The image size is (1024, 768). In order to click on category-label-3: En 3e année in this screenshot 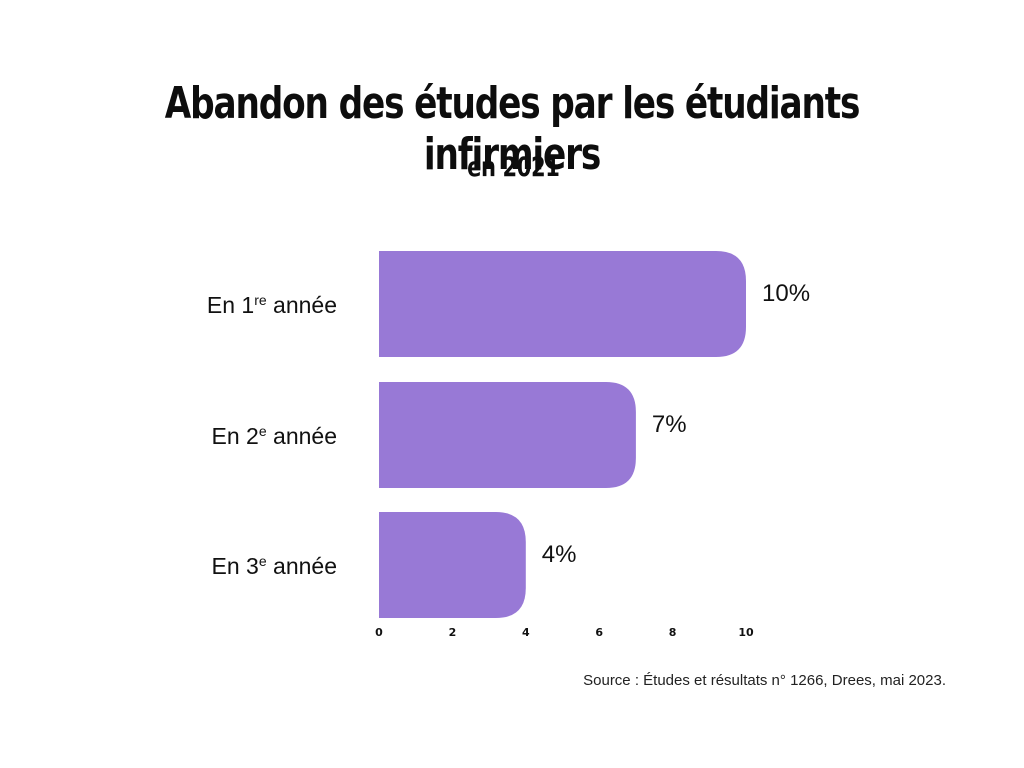, I will do `click(274, 566)`.